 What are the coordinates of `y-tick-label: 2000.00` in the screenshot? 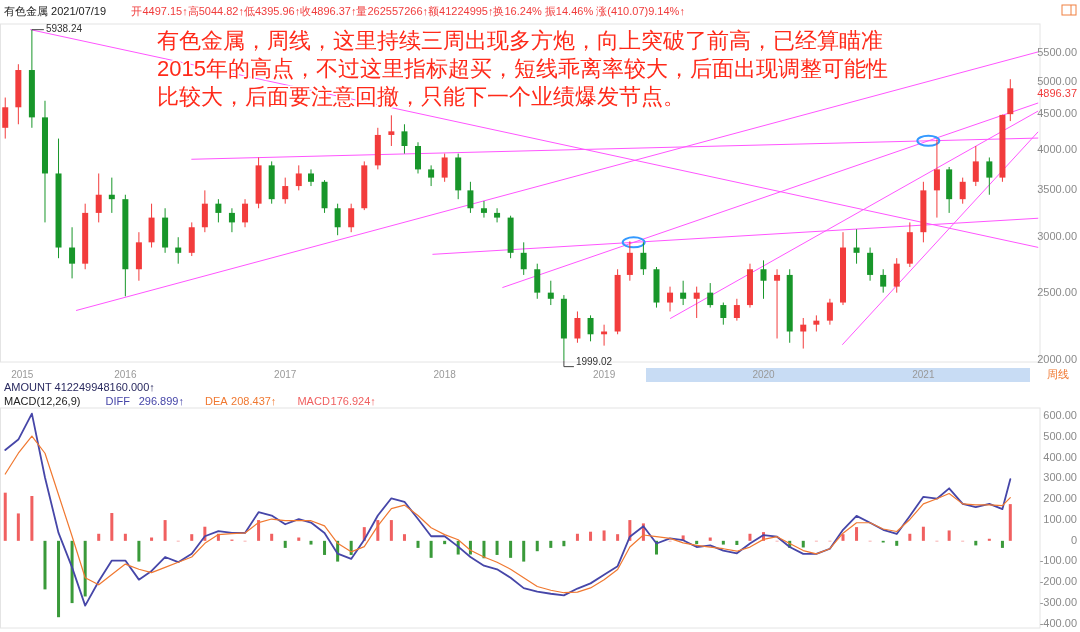 It's located at (1057, 359).